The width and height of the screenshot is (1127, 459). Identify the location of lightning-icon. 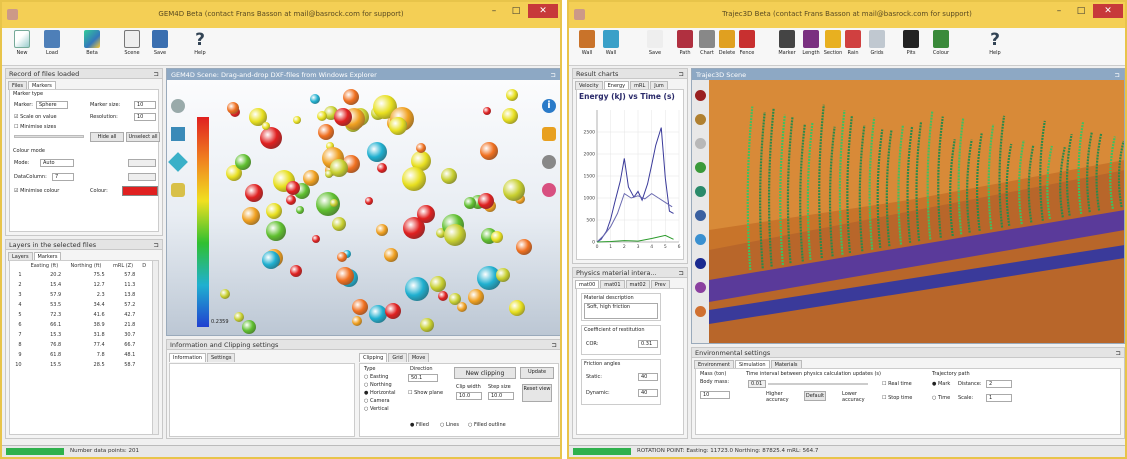
(549, 134).